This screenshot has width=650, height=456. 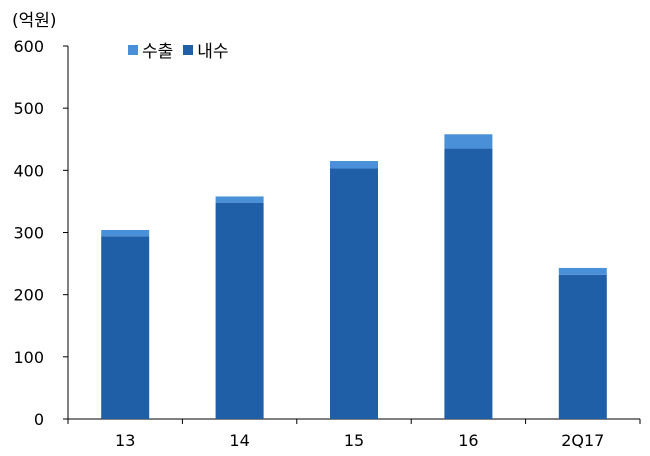 I want to click on x-tick-label: 13, so click(x=125, y=440).